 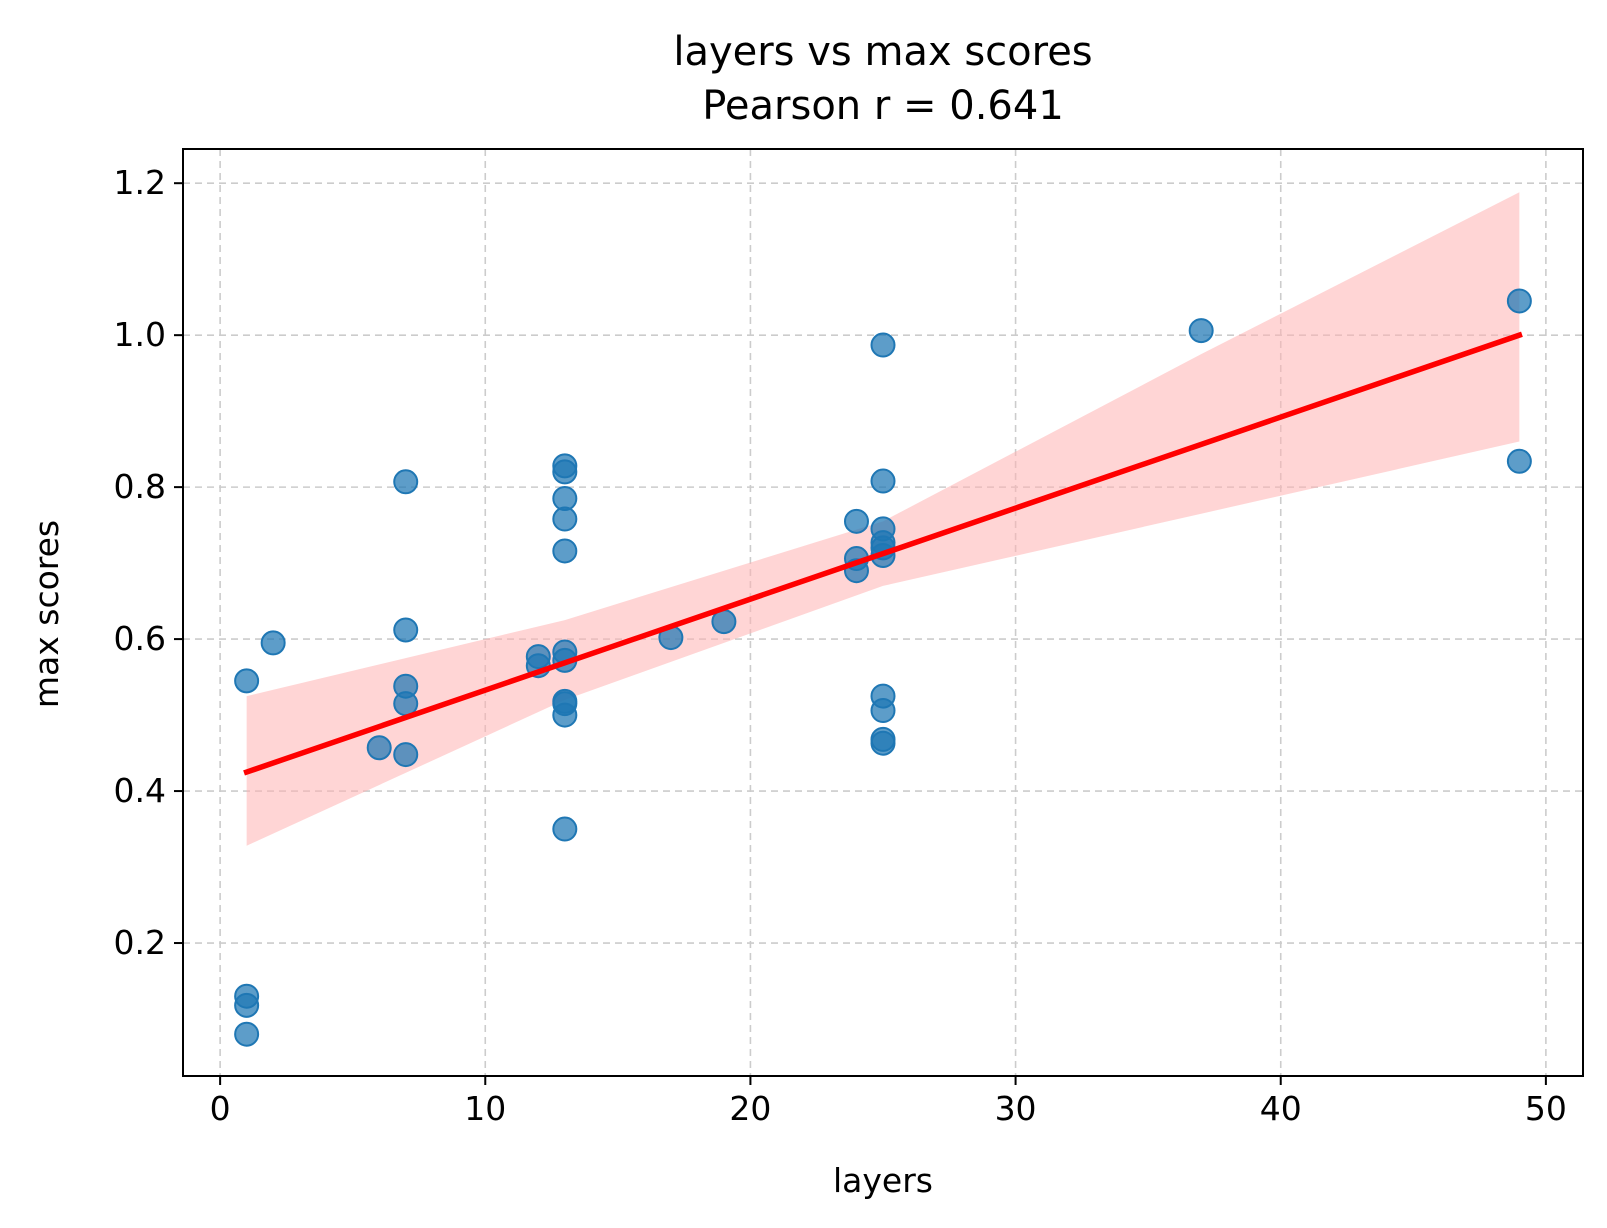 What do you see at coordinates (140, 942) in the screenshot?
I see `y-tick-label: 0.2` at bounding box center [140, 942].